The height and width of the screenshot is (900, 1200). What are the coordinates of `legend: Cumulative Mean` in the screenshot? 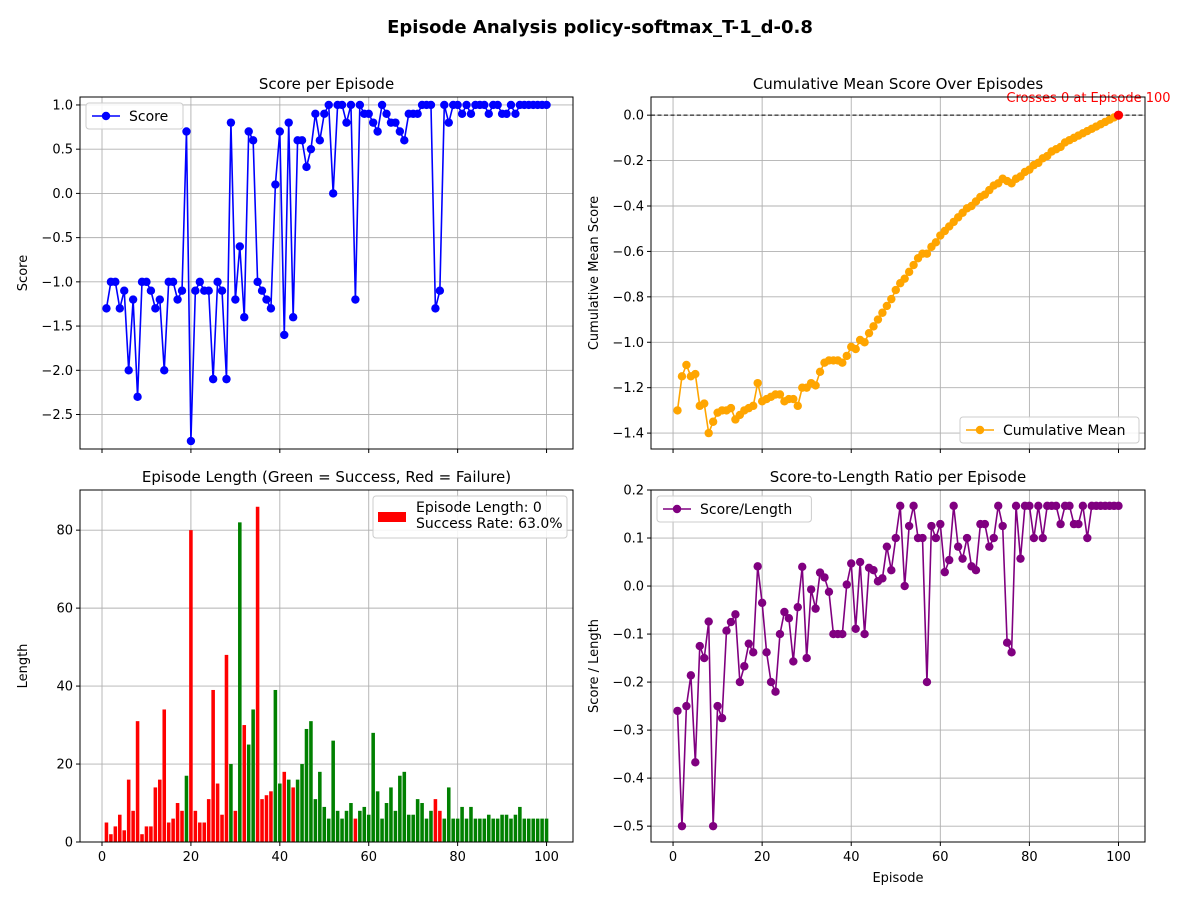 It's located at (1049, 430).